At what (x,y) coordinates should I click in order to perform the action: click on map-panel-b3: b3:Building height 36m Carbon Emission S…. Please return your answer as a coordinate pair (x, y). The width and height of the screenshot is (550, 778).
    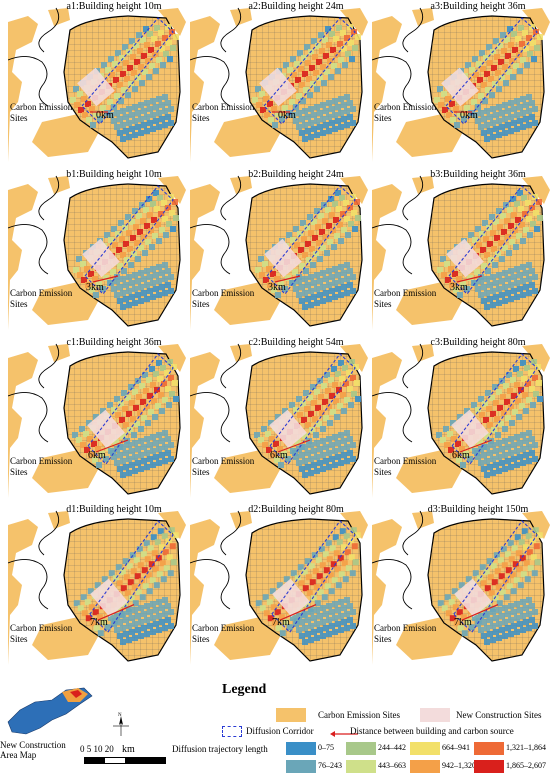
    Looking at the image, I should click on (461, 252).